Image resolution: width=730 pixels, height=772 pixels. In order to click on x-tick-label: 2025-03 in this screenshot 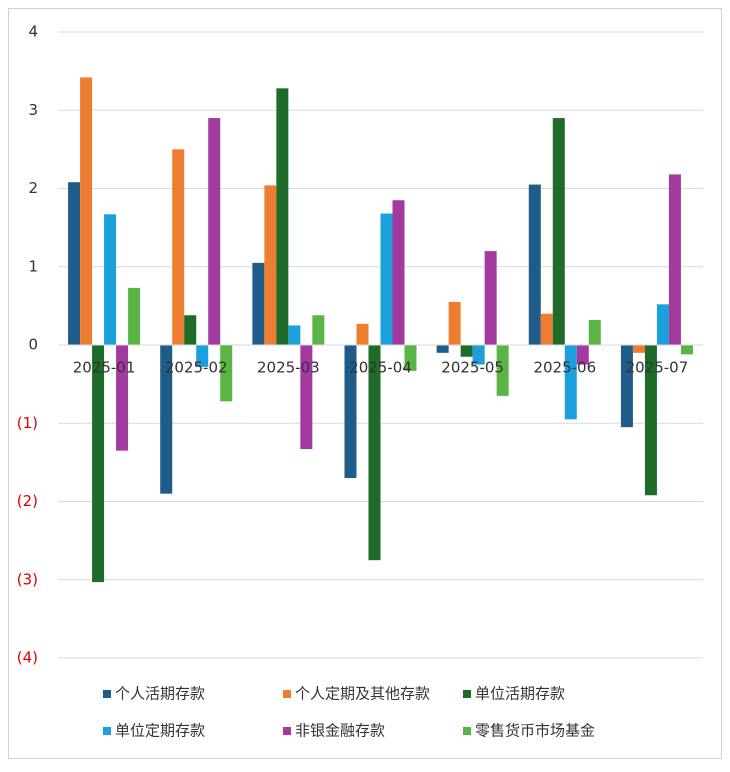, I will do `click(288, 368)`.